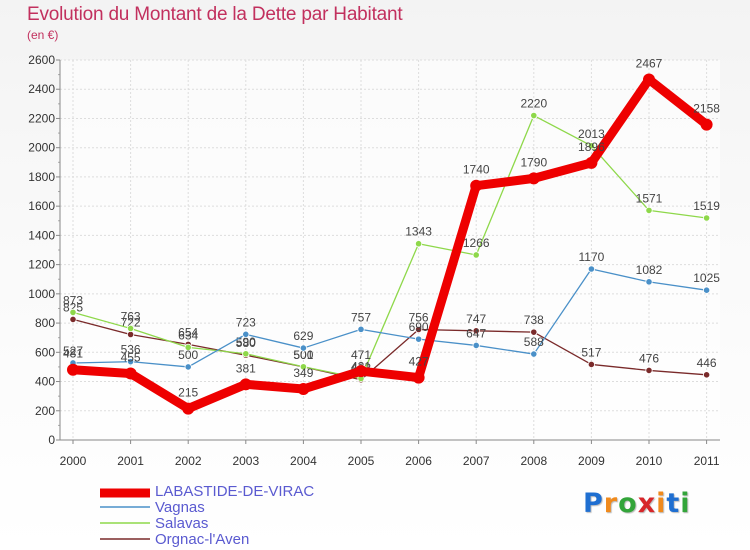  What do you see at coordinates (673, 503) in the screenshot?
I see `logo-letter: t` at bounding box center [673, 503].